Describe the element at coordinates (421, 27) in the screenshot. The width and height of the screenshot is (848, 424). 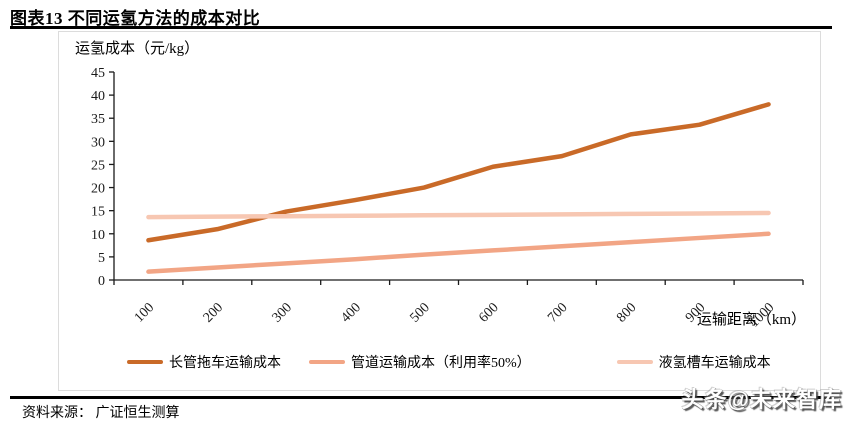
I see `top-divider` at that location.